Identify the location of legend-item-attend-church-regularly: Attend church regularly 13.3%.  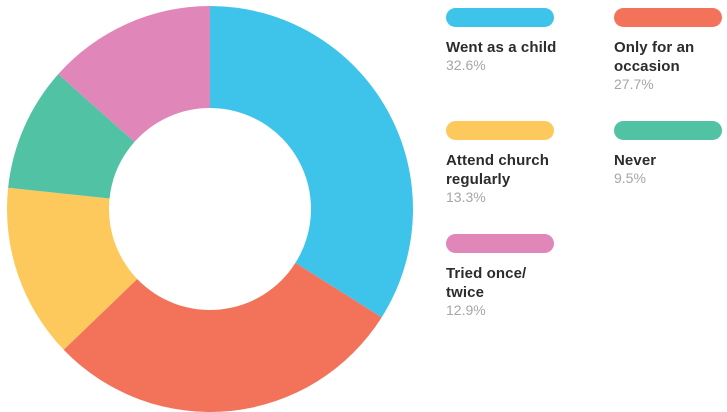
(506, 163).